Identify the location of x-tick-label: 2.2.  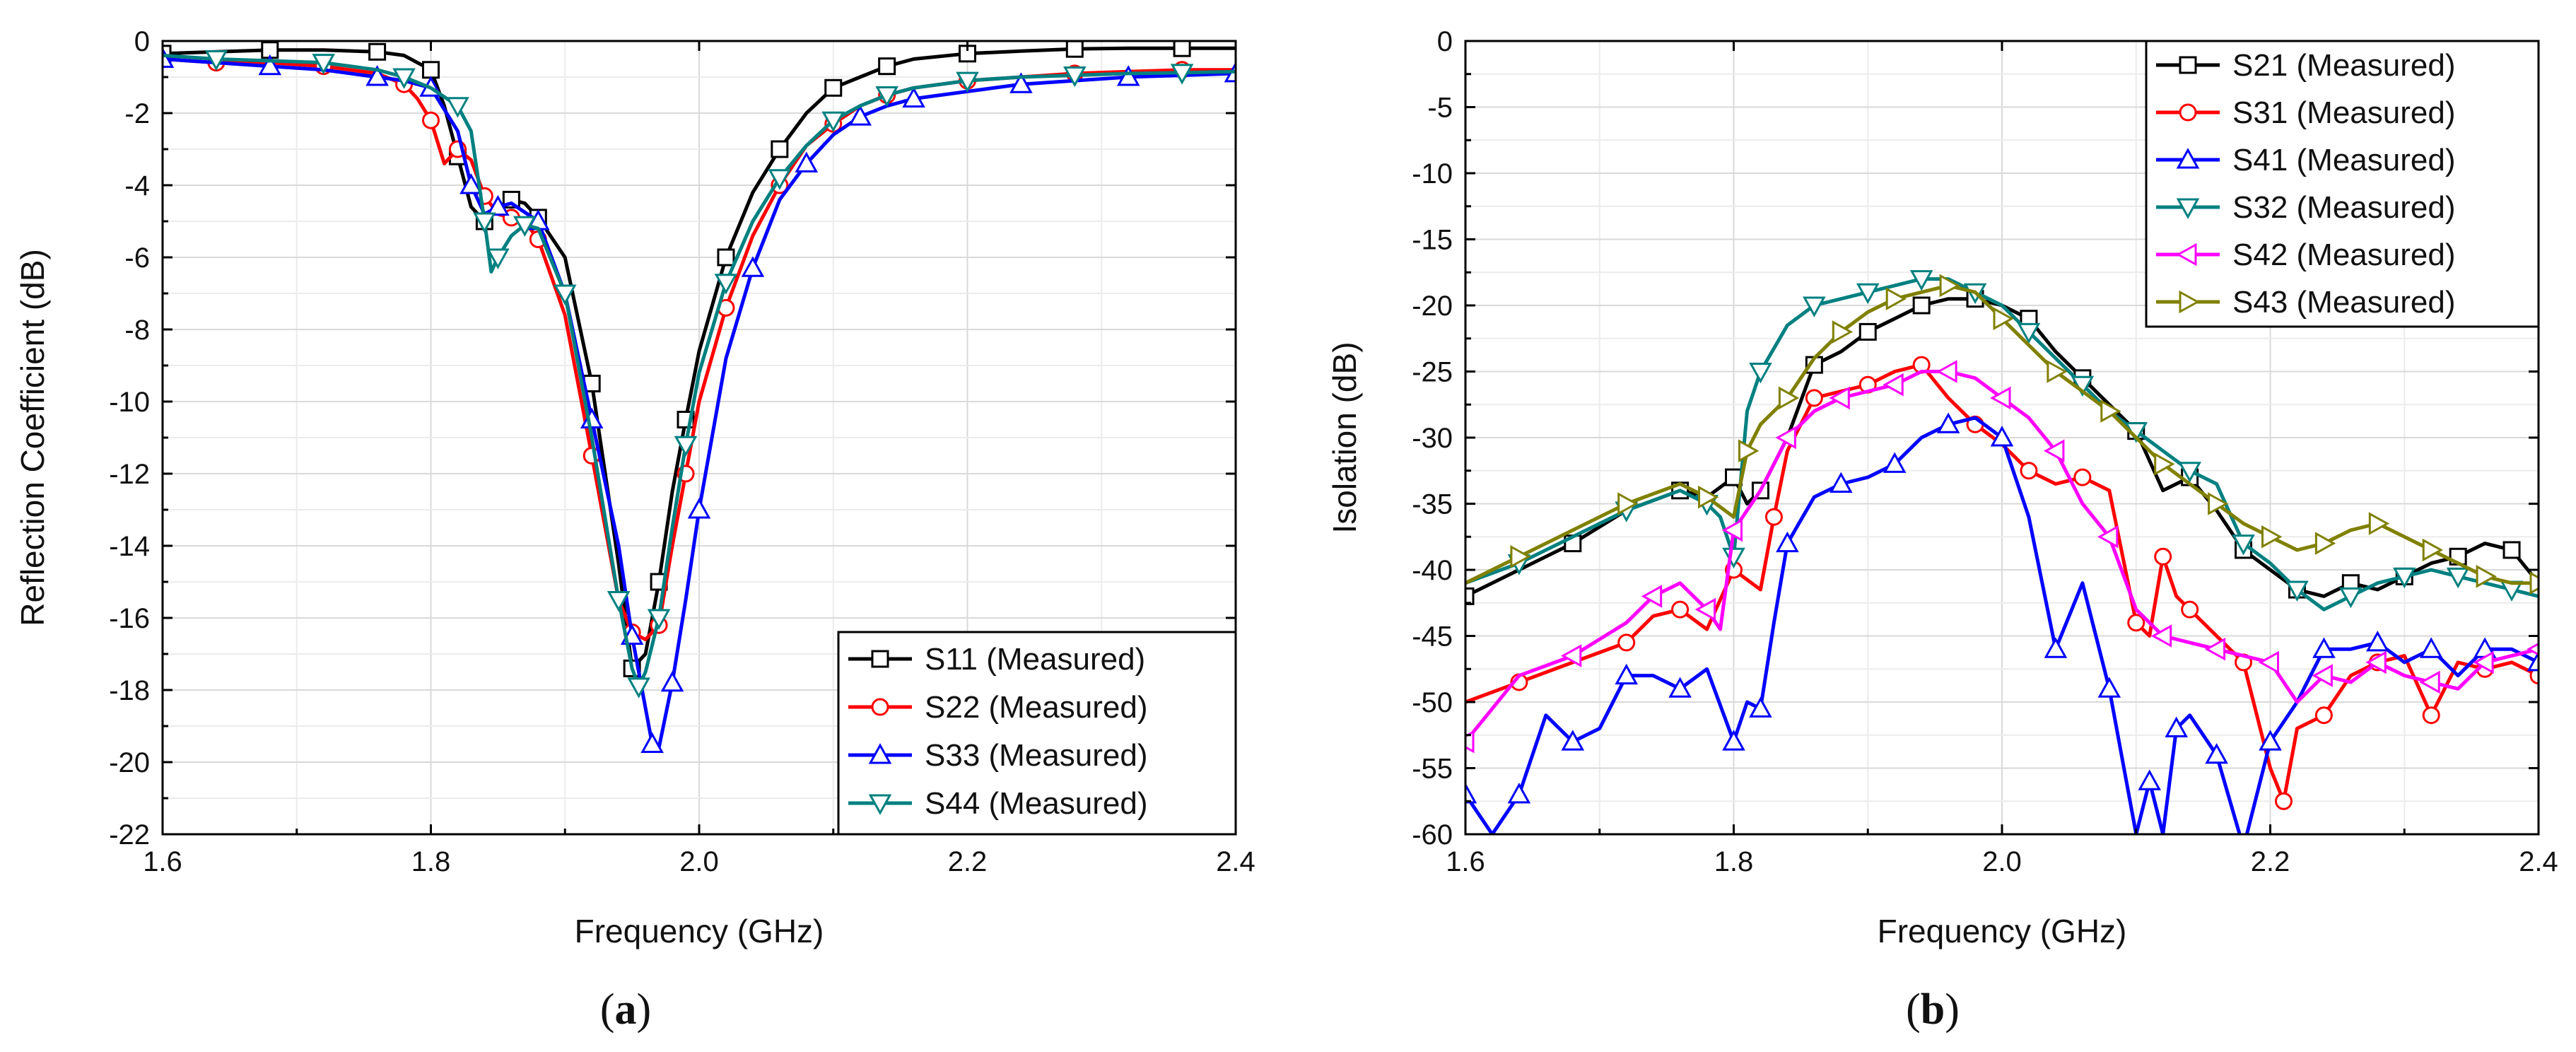
(968, 862).